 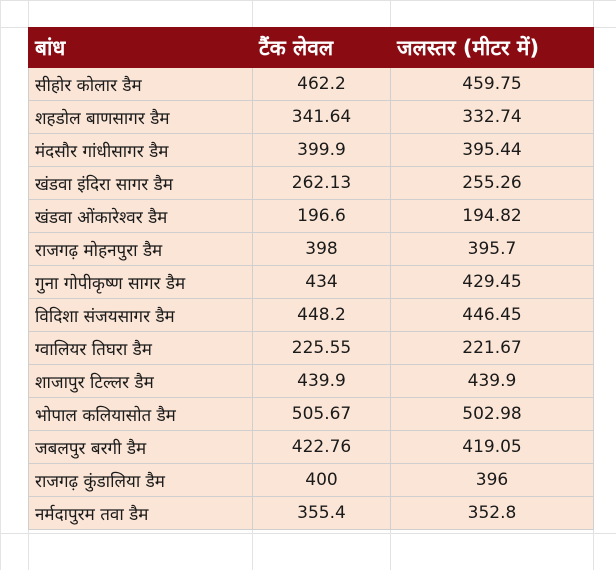 I want to click on cell-water-level: 502.98, so click(x=492, y=414).